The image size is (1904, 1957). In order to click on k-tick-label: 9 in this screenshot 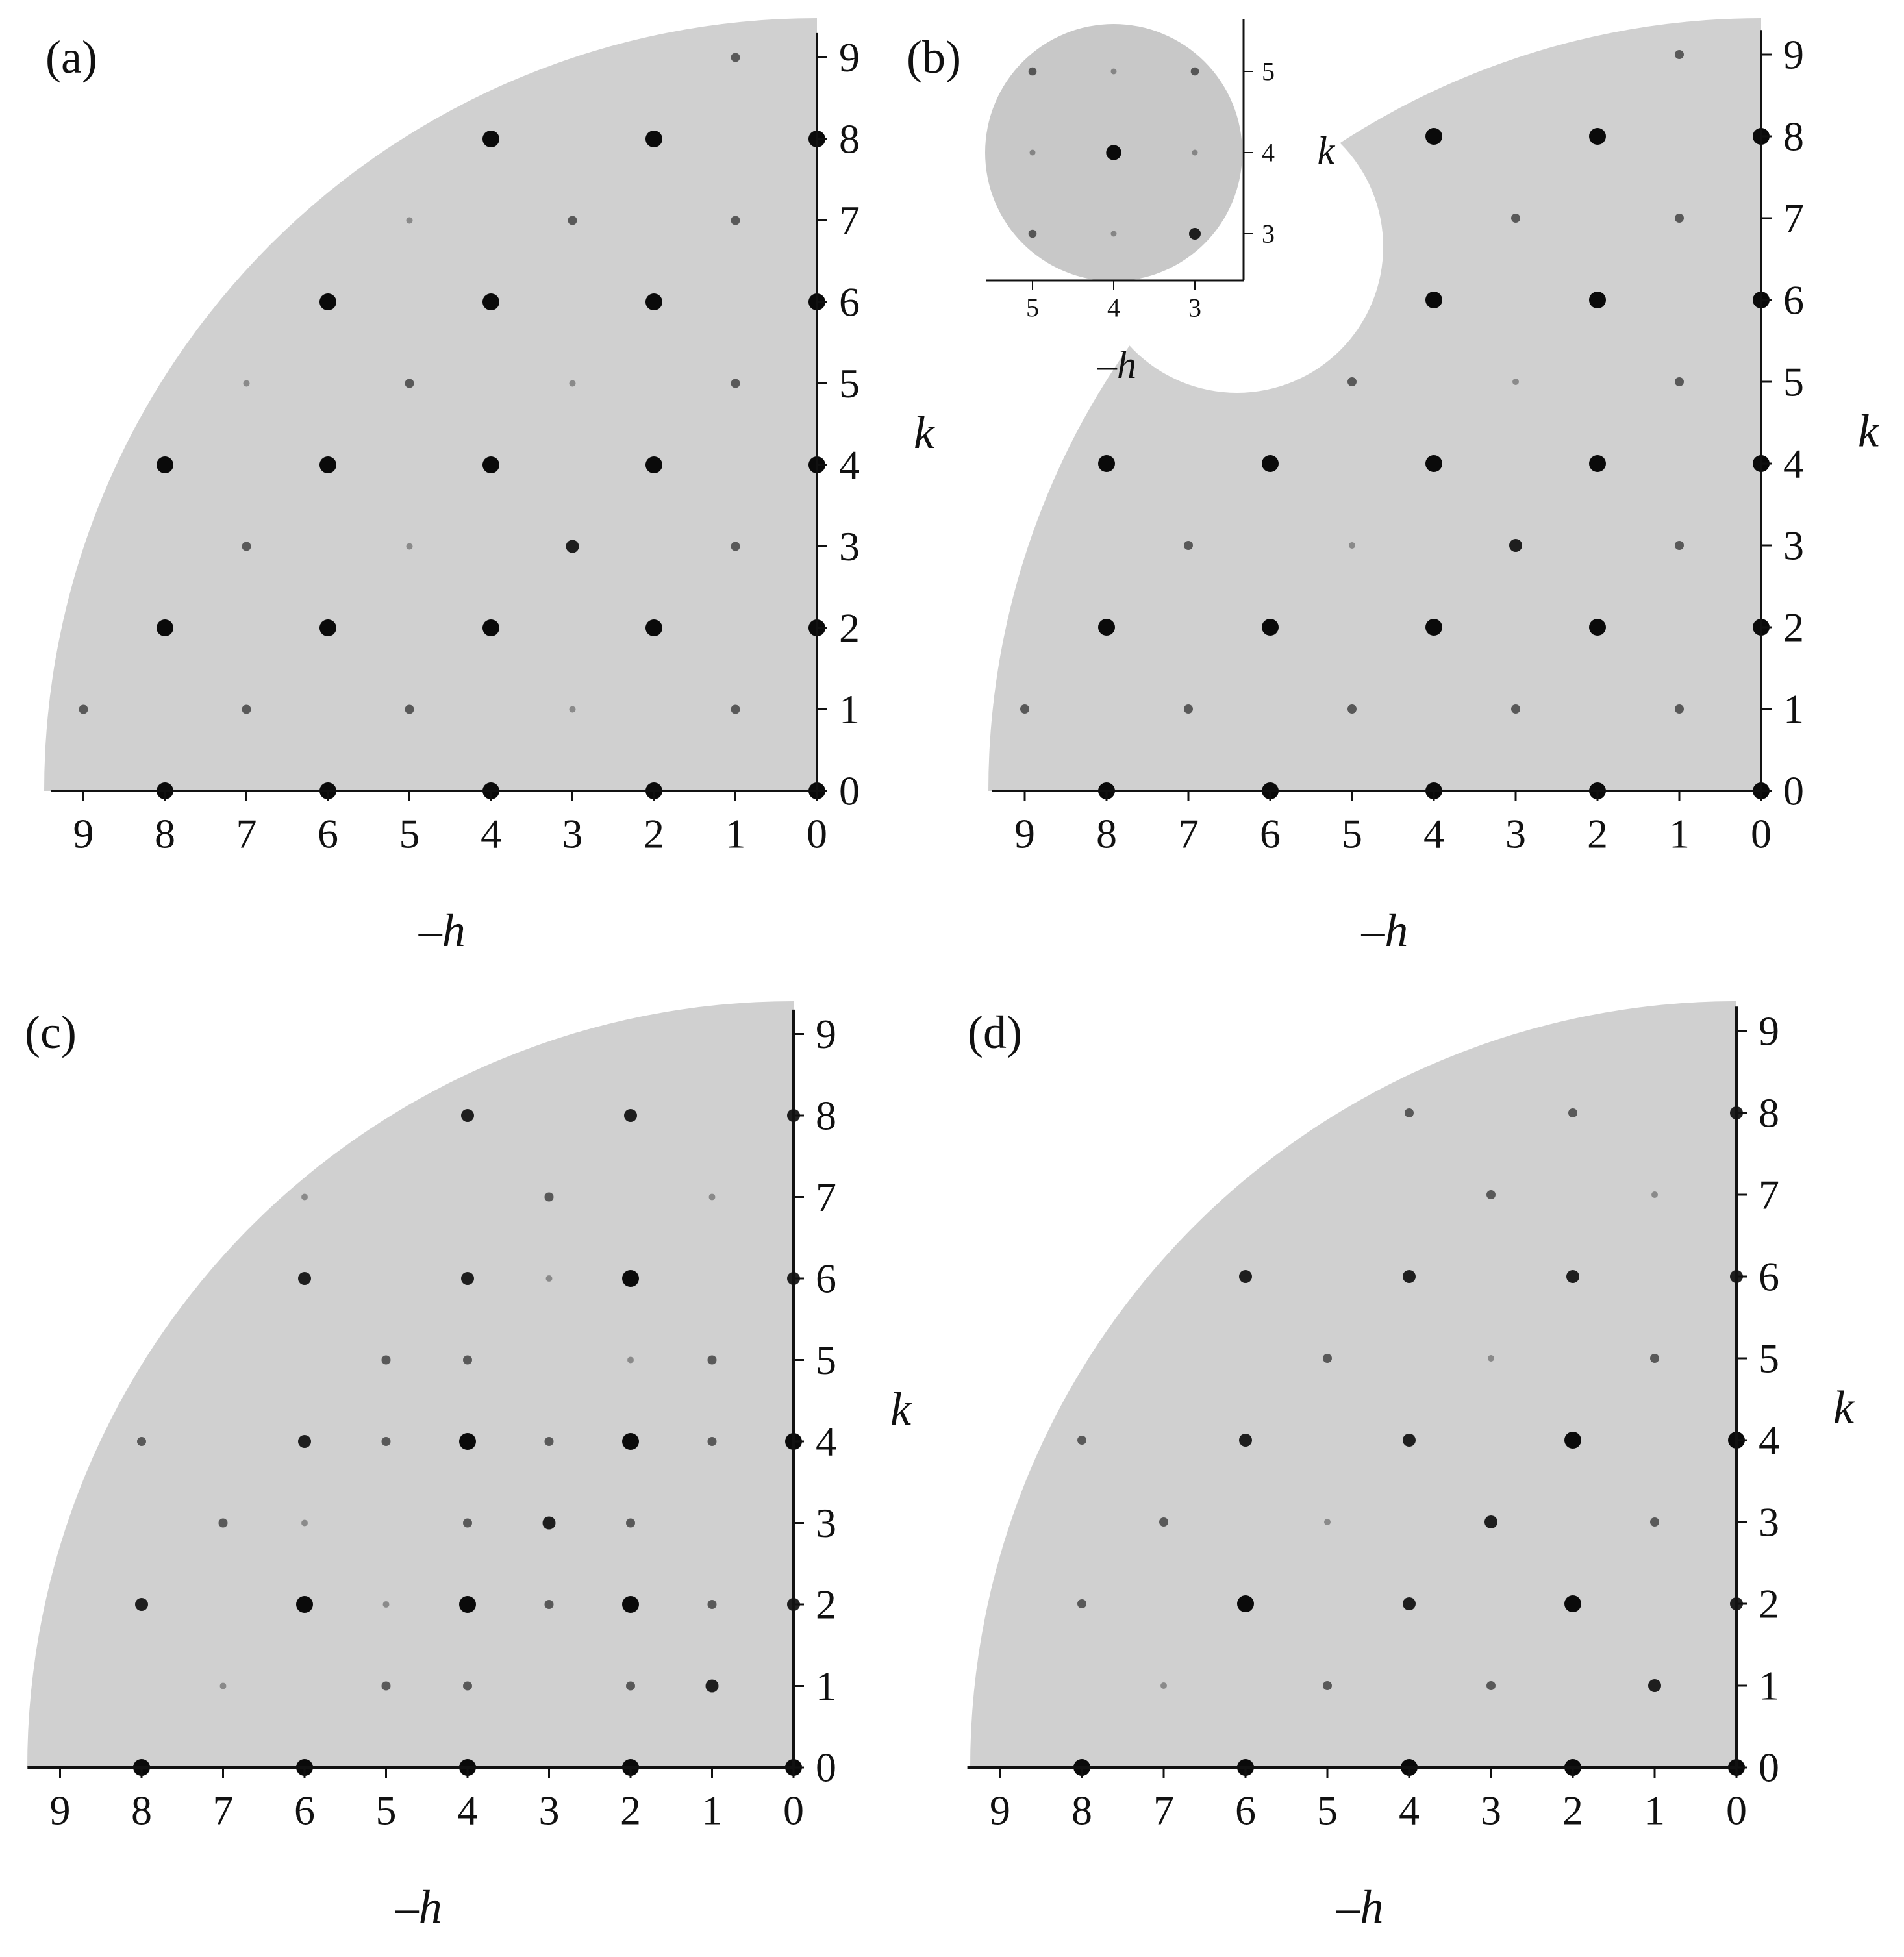, I will do `click(1769, 1031)`.